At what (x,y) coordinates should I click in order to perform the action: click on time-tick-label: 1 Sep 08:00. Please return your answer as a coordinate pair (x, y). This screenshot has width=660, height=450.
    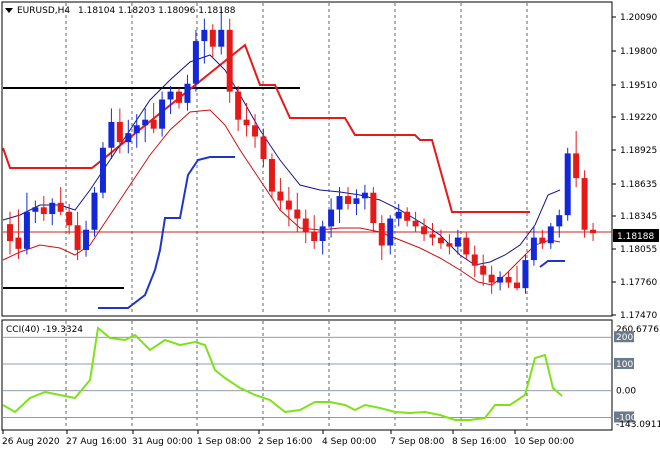
    Looking at the image, I should click on (224, 442).